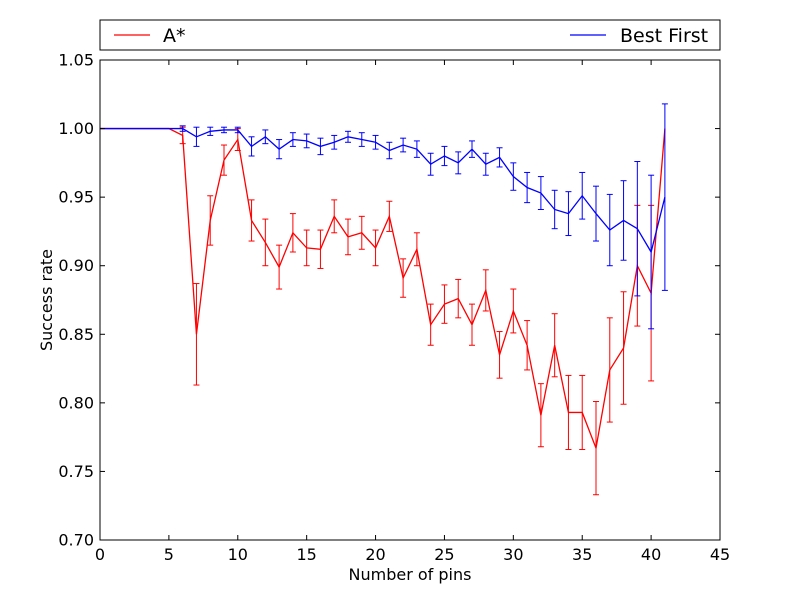 This screenshot has width=800, height=605. I want to click on y-tick-label: 1.05, so click(76, 60).